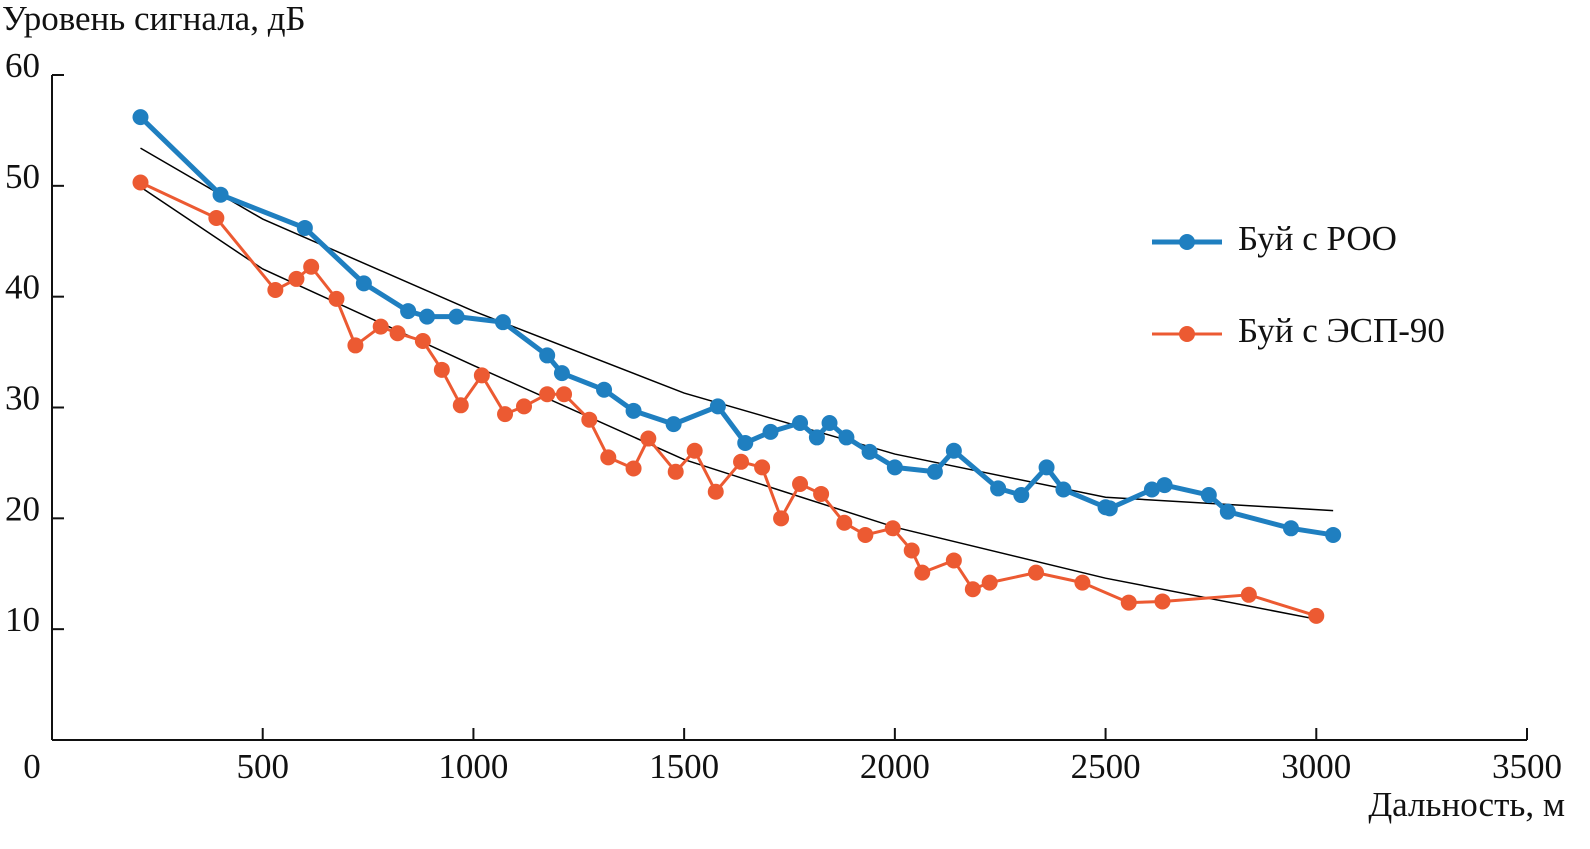  I want to click on x-axis-title: Дальность, м, so click(1466, 804).